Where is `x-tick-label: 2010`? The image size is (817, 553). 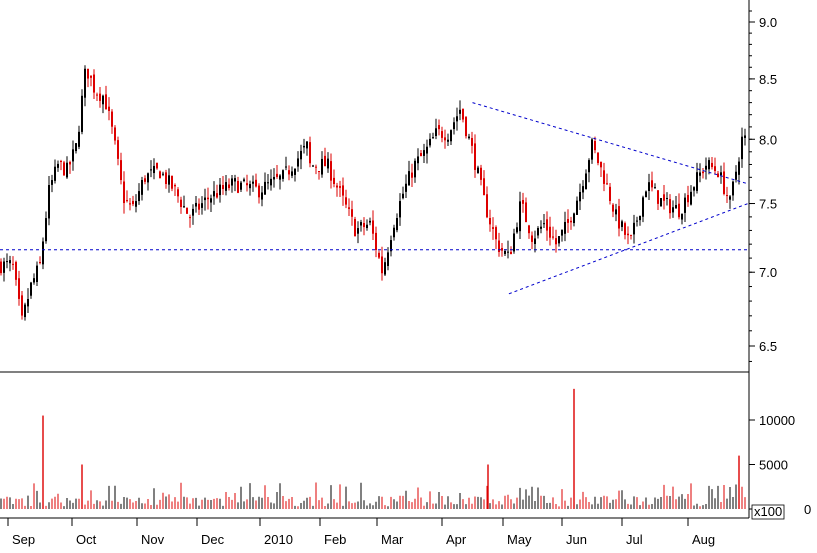
x-tick-label: 2010 is located at coordinates (278, 539).